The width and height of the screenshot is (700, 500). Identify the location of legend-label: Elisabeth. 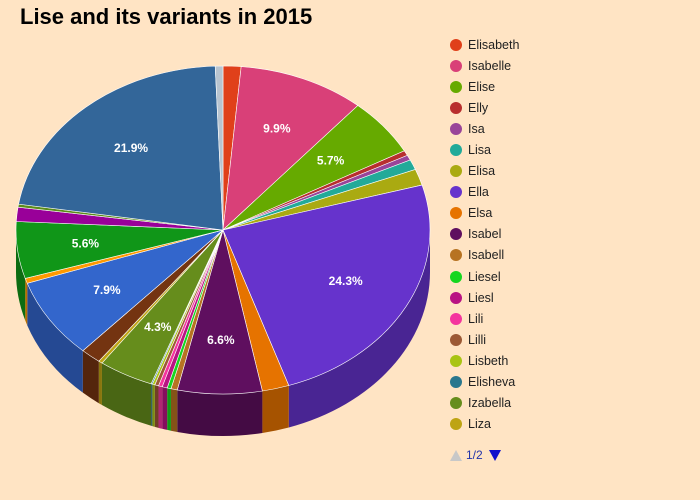
(494, 44).